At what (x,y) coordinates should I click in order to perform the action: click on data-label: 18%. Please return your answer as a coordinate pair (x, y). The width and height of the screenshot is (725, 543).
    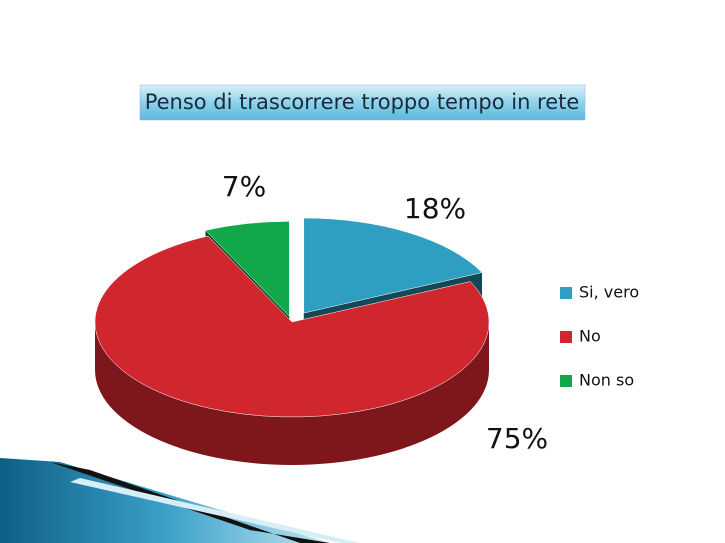
    Looking at the image, I should click on (435, 208).